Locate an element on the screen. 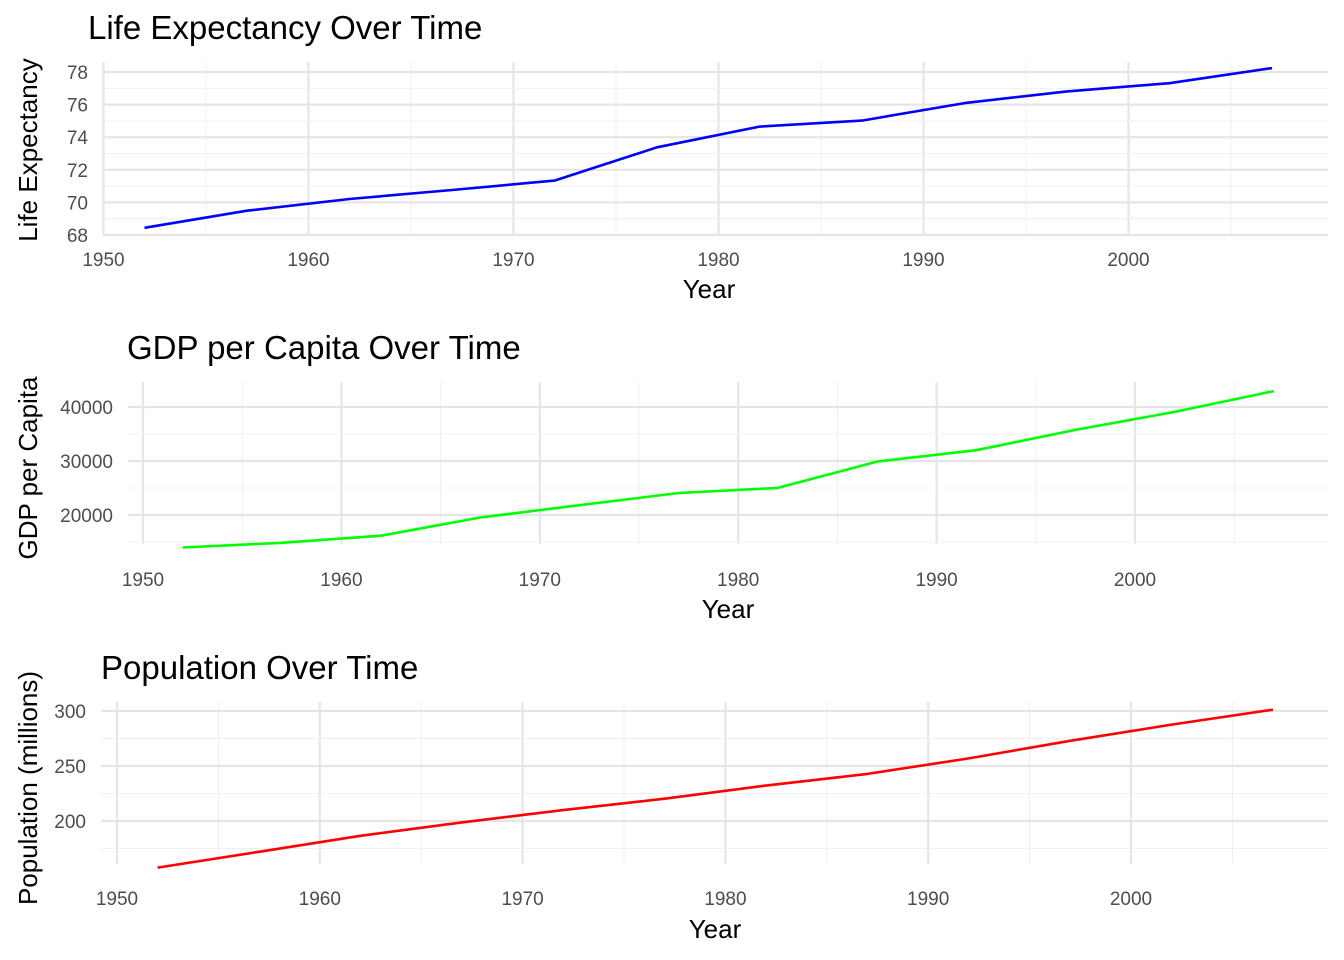  y-tick-label: 78 is located at coordinates (77, 73).